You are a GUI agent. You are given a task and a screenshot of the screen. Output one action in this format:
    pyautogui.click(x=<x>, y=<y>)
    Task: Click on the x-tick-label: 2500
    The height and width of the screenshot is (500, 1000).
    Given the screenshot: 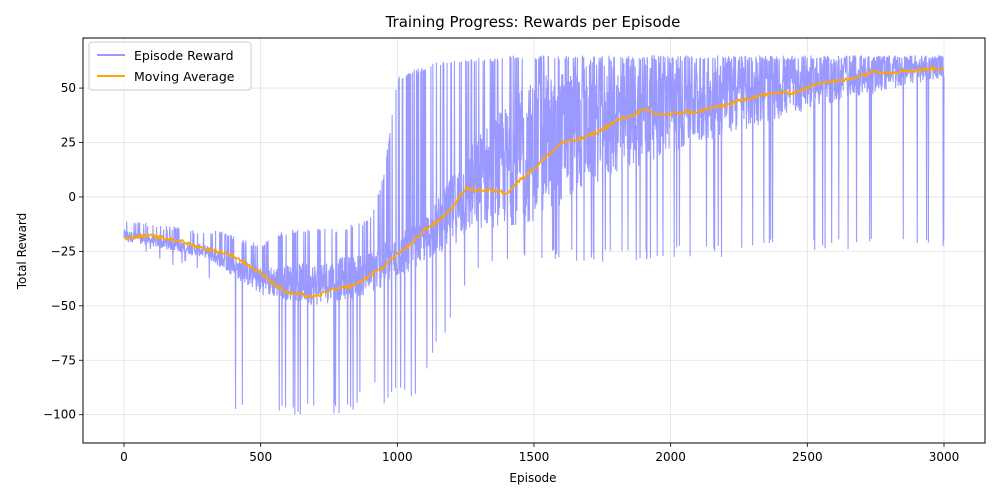 What is the action you would take?
    pyautogui.click(x=807, y=457)
    